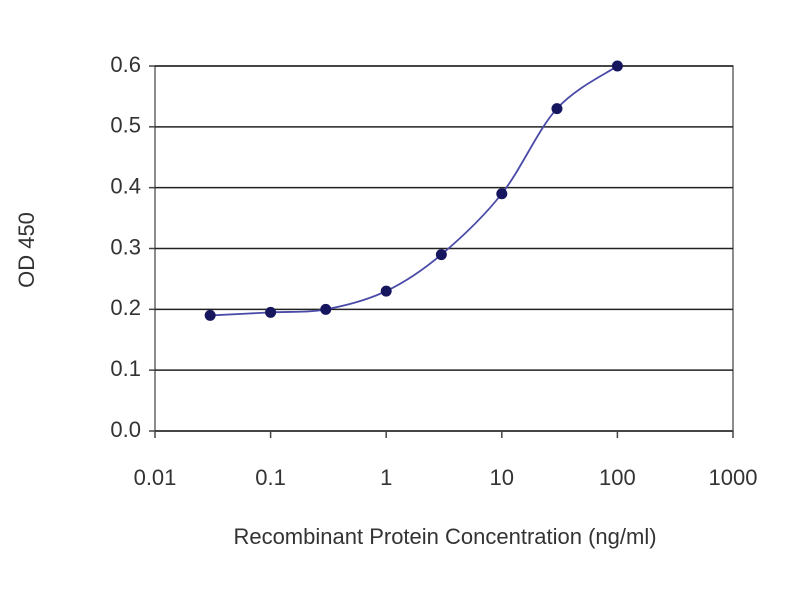 Image resolution: width=800 pixels, height=600 pixels. Describe the element at coordinates (125, 429) in the screenshot. I see `y-tick-label: 0.0` at that location.